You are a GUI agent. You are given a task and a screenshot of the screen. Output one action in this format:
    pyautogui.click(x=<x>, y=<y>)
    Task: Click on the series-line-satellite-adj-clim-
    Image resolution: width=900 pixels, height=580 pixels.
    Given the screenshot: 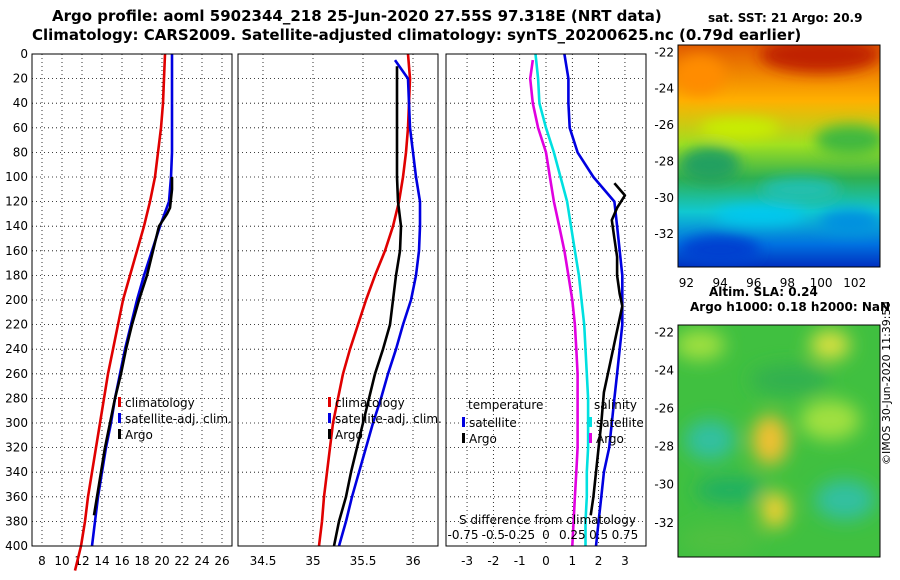 What is the action you would take?
    pyautogui.click(x=379, y=303)
    